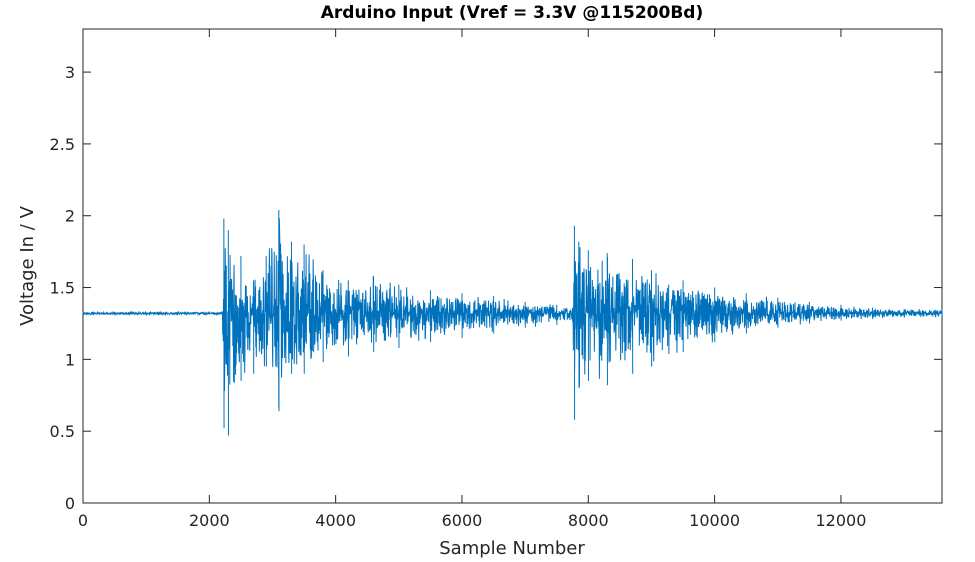  What do you see at coordinates (62, 144) in the screenshot?
I see `y-tick-label: 2.5` at bounding box center [62, 144].